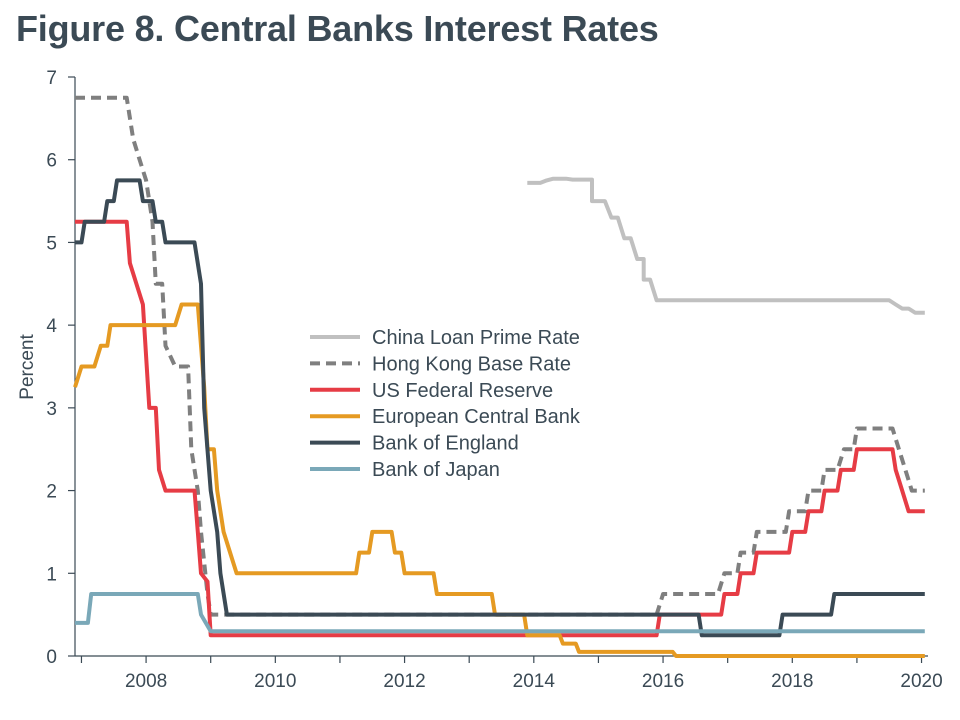  What do you see at coordinates (146, 681) in the screenshot?
I see `x-tick-label: 2008` at bounding box center [146, 681].